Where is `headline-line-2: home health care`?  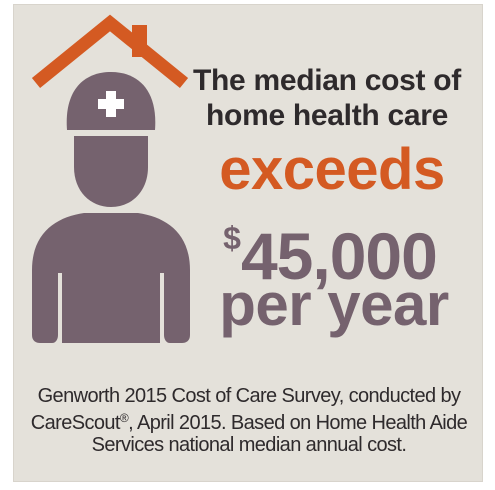 headline-line-2: home health care is located at coordinates (327, 115).